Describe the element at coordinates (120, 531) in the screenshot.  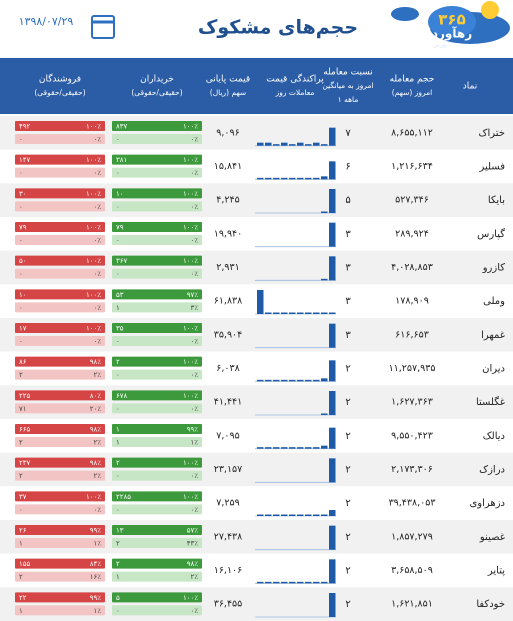
I see `count: ۱۳` at that location.